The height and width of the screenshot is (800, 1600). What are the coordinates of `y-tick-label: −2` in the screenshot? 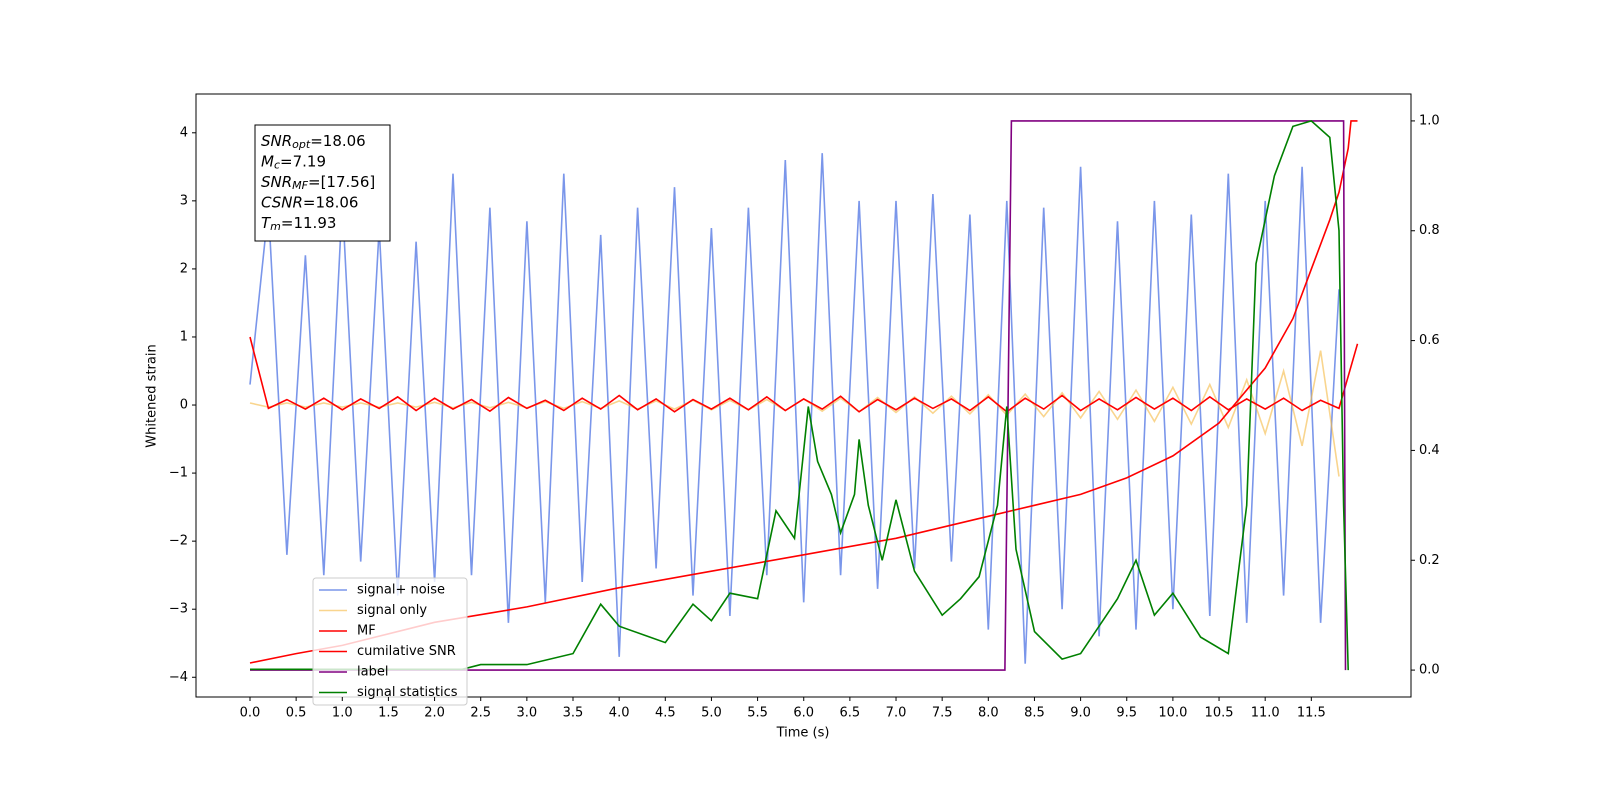 It's located at (178, 541).